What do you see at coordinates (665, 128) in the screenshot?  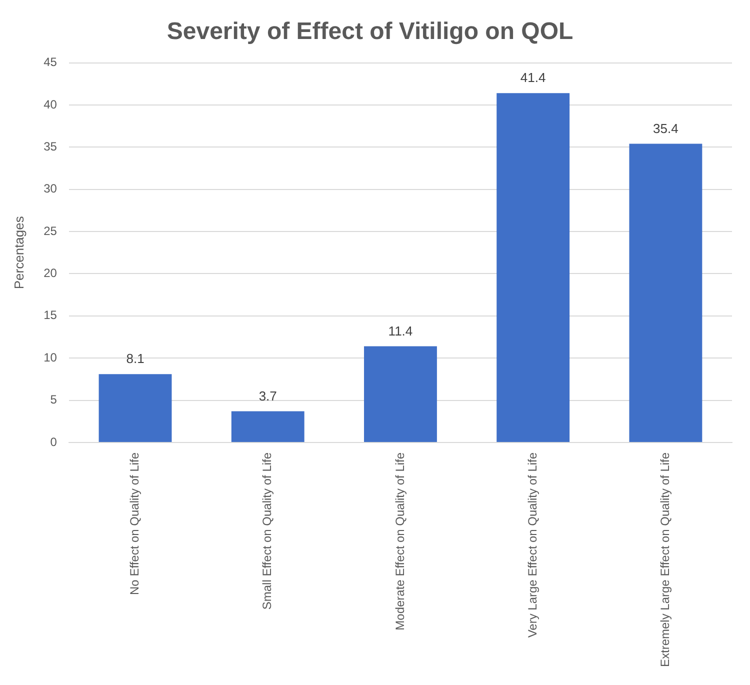 I see `data-label: 35.4` at bounding box center [665, 128].